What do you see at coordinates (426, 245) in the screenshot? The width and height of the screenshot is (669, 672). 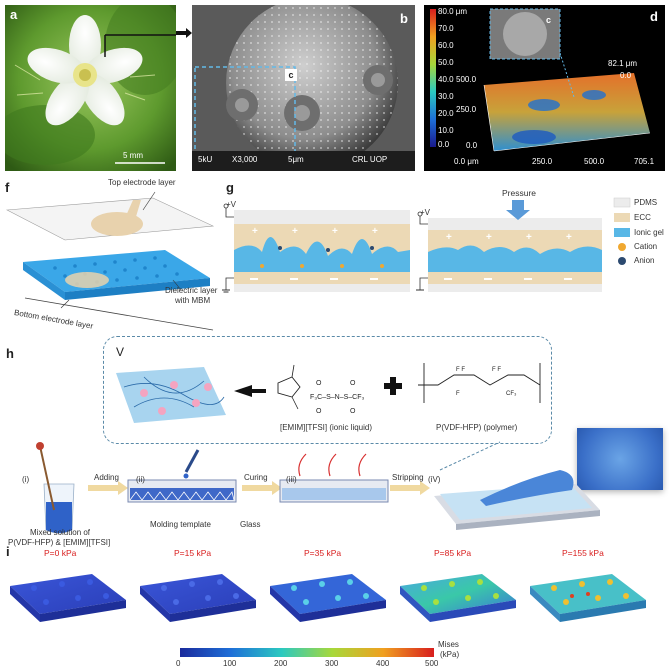 I see `capacitor-cross-sections: + + + + + + + +` at bounding box center [426, 245].